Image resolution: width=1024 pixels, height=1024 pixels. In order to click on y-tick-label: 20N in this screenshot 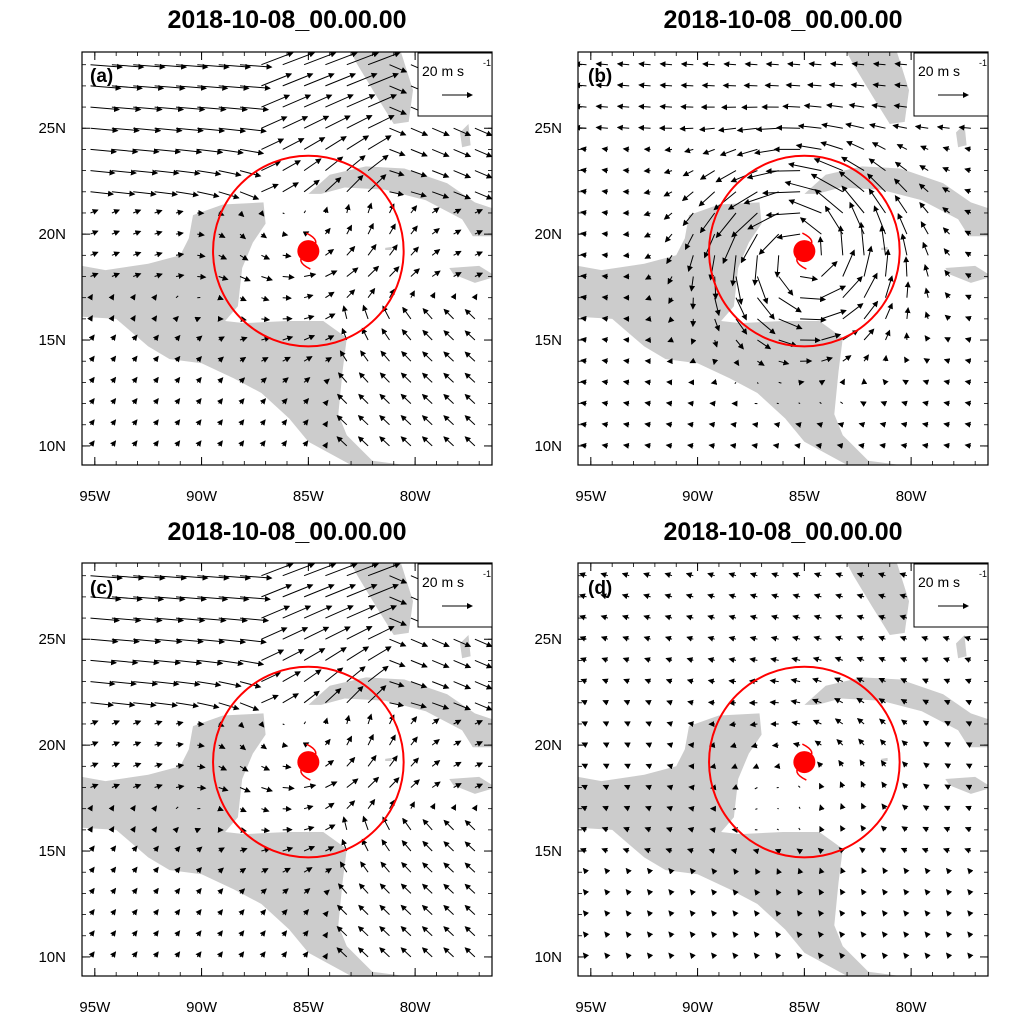, I will do `click(52, 745)`.